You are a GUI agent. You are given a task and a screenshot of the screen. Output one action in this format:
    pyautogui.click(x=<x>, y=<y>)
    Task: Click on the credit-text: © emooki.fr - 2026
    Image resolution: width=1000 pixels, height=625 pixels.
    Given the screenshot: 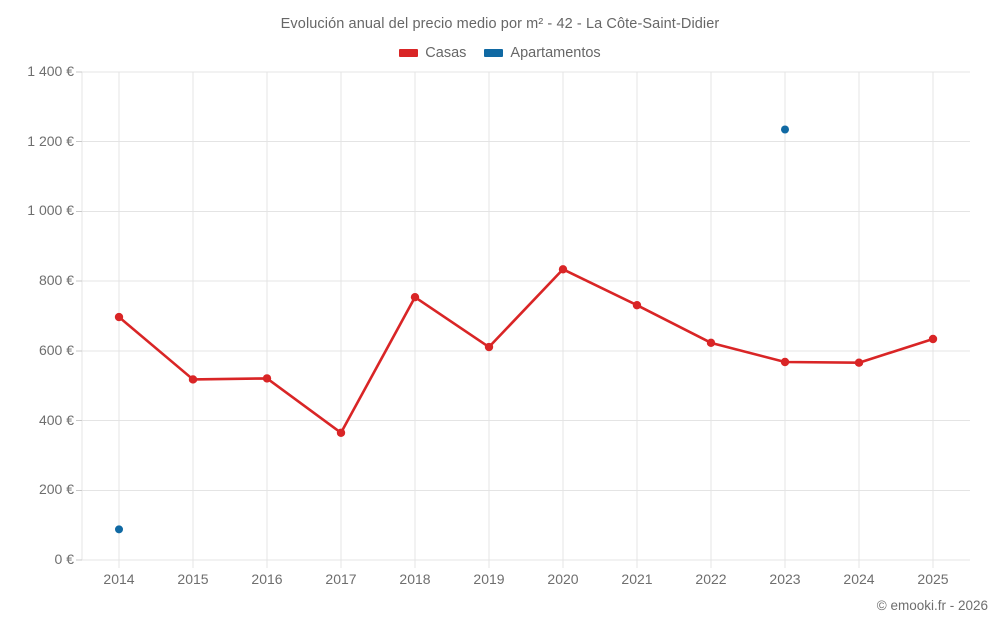 What is the action you would take?
    pyautogui.click(x=932, y=605)
    